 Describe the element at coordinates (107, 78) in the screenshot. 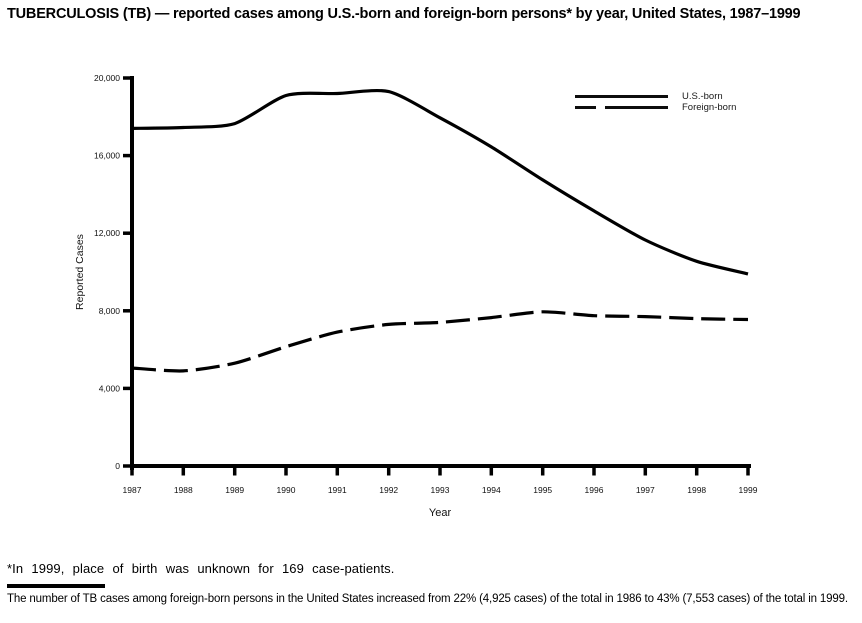

I see `y-tick-label: 20,000` at that location.